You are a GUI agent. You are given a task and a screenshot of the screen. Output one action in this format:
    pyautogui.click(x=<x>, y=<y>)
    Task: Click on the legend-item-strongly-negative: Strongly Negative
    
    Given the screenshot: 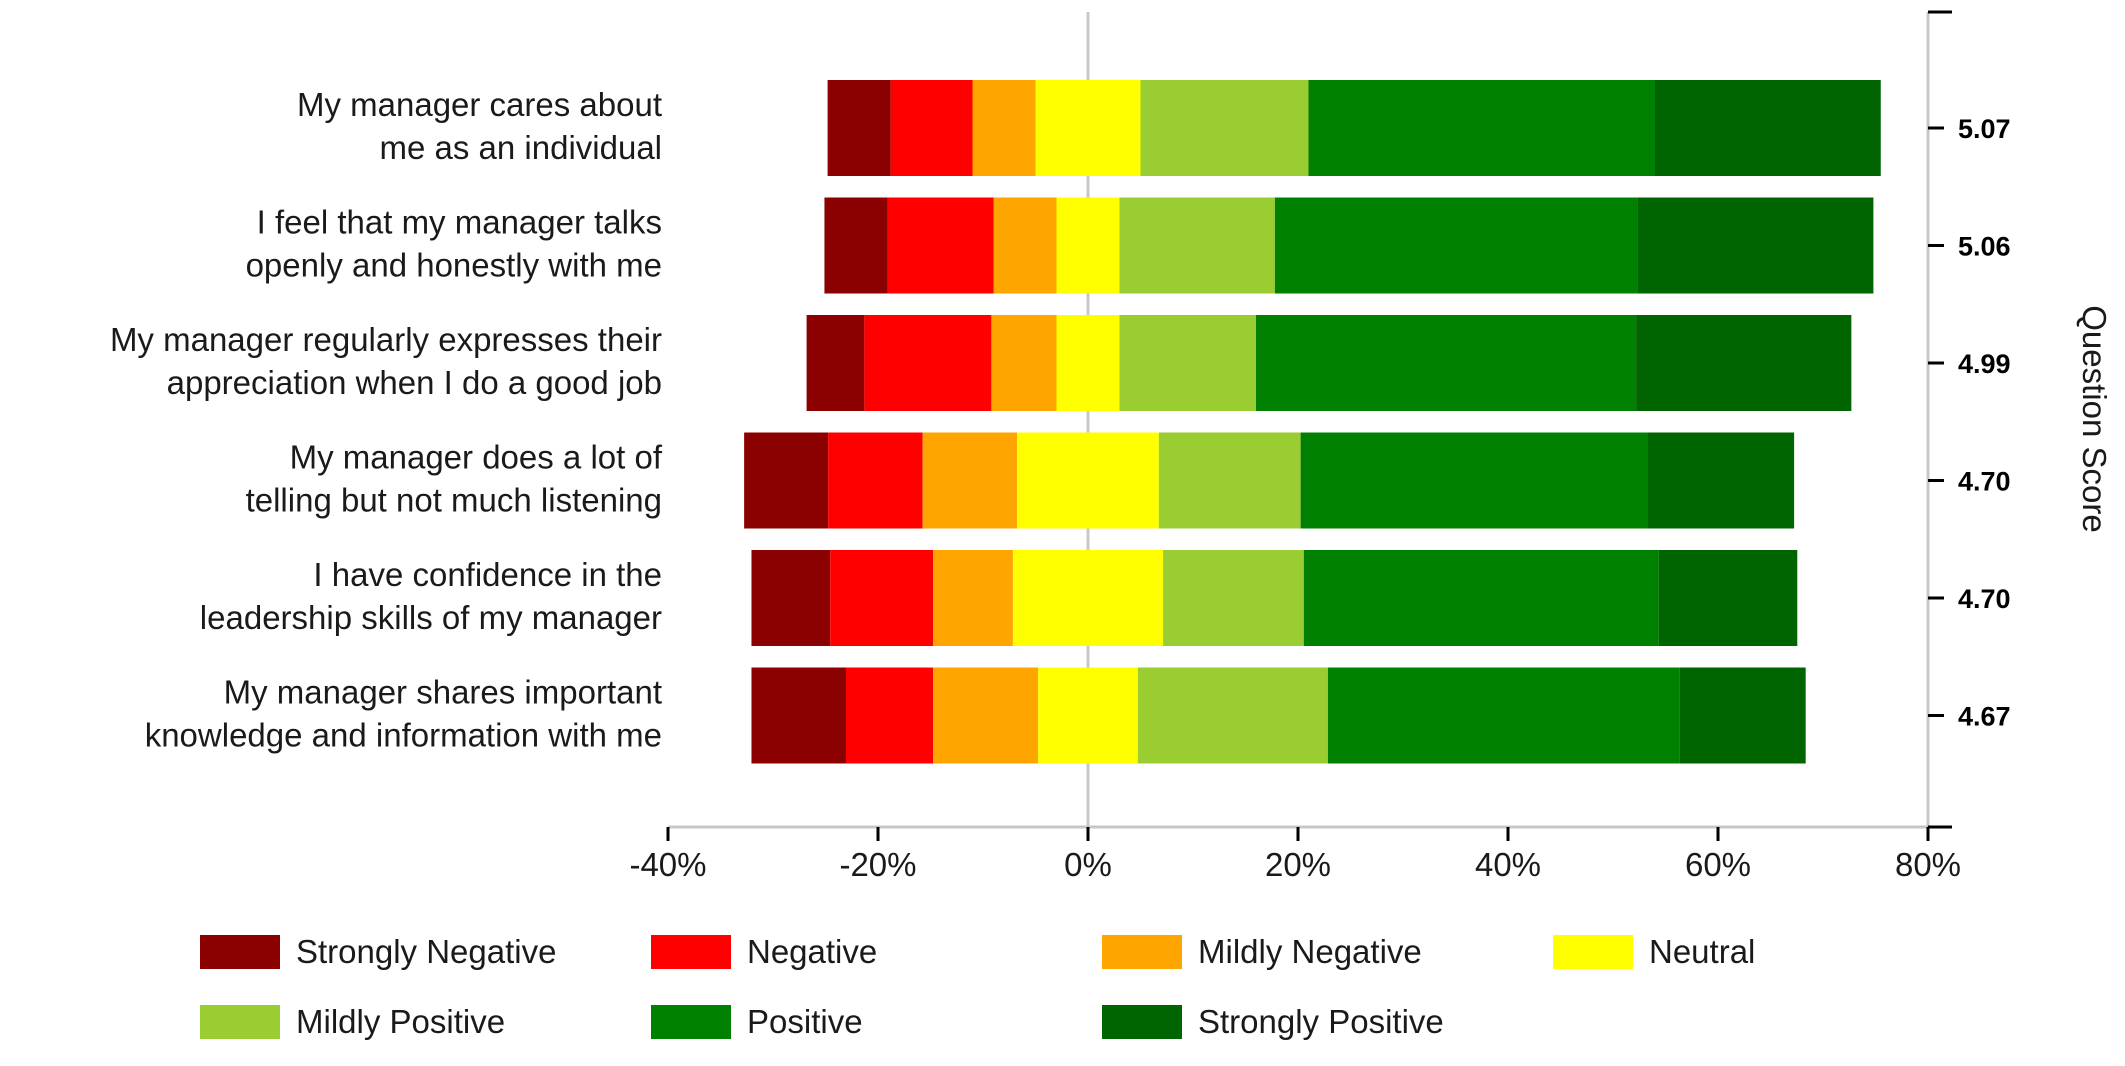 What is the action you would take?
    pyautogui.click(x=378, y=951)
    